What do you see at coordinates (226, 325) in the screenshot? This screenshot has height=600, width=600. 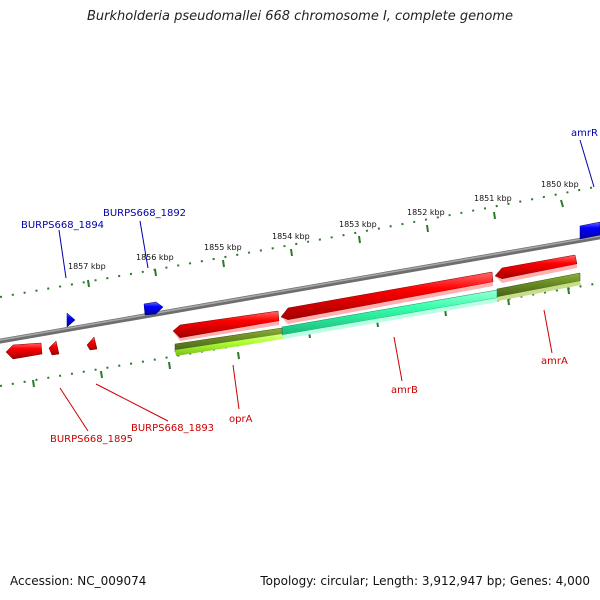 I see `gene-oprA-arrow` at bounding box center [226, 325].